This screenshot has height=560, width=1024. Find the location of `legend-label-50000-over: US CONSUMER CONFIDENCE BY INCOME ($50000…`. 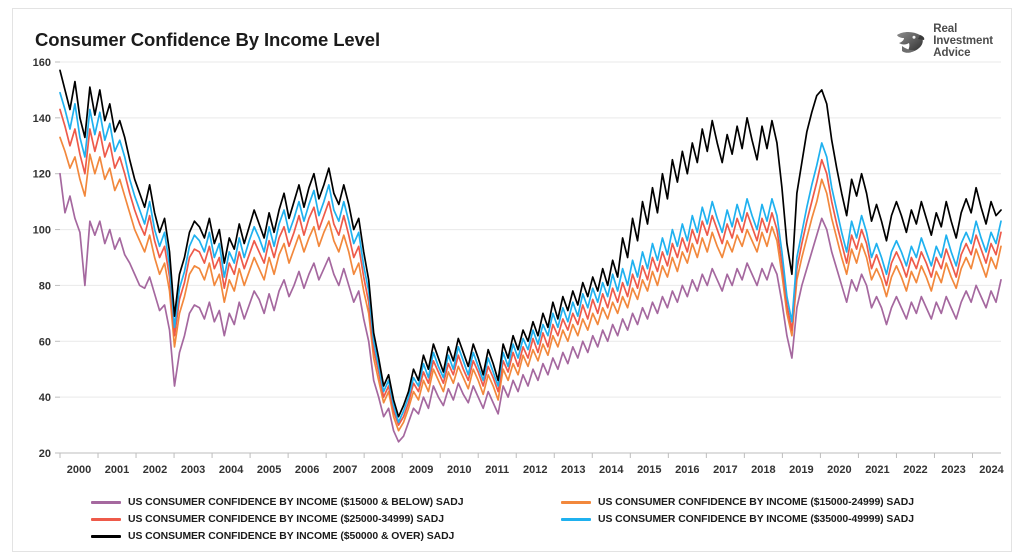

legend-label-50000-over: US CONSUMER CONFIDENCE BY INCOME ($50000… is located at coordinates (291, 536).